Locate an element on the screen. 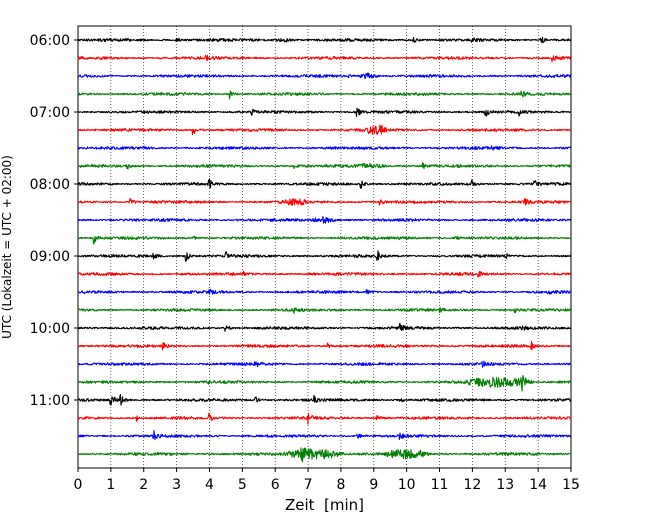 Image resolution: width=650 pixels, height=524 pixels. x-tick-label: 6 is located at coordinates (275, 485).